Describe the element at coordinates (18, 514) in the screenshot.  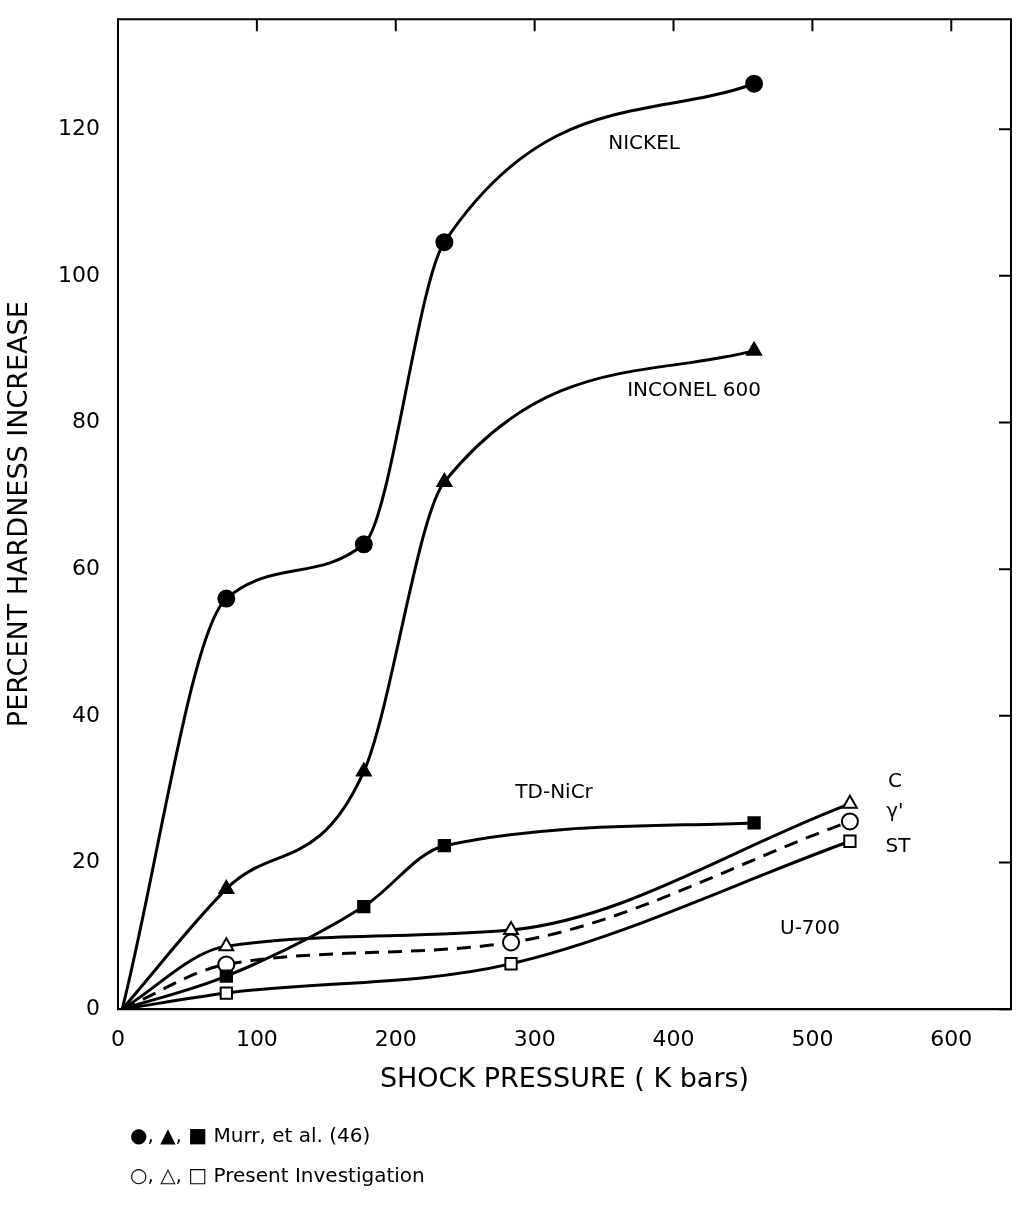
I see `y-axis-title: PERCENT HARDNESS INCREASE` at that location.